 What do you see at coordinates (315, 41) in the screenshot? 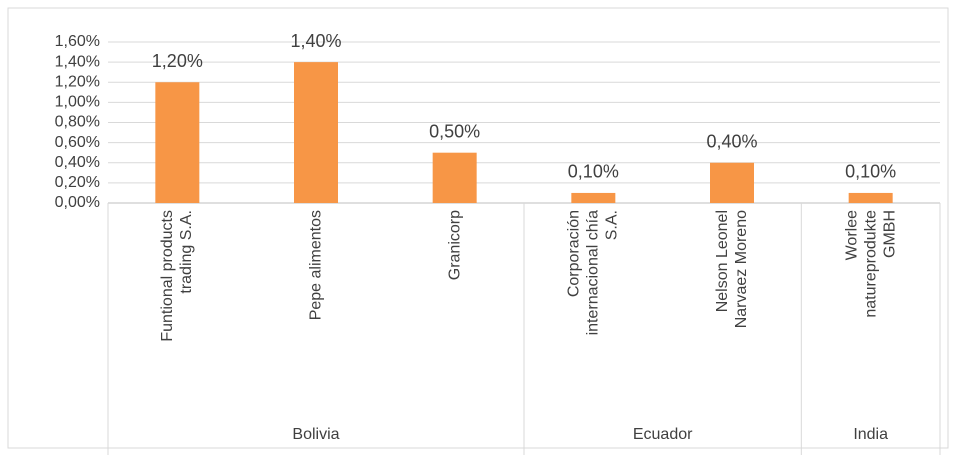
I see `data-label: 1,40%` at bounding box center [315, 41].